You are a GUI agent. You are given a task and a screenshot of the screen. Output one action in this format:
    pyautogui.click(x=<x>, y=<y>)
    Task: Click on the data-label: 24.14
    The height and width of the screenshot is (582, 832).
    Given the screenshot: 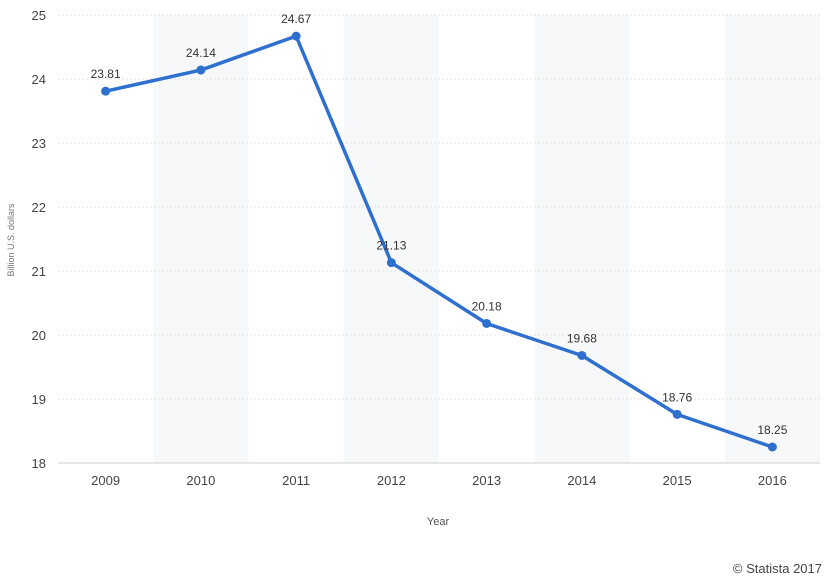 What is the action you would take?
    pyautogui.click(x=201, y=53)
    